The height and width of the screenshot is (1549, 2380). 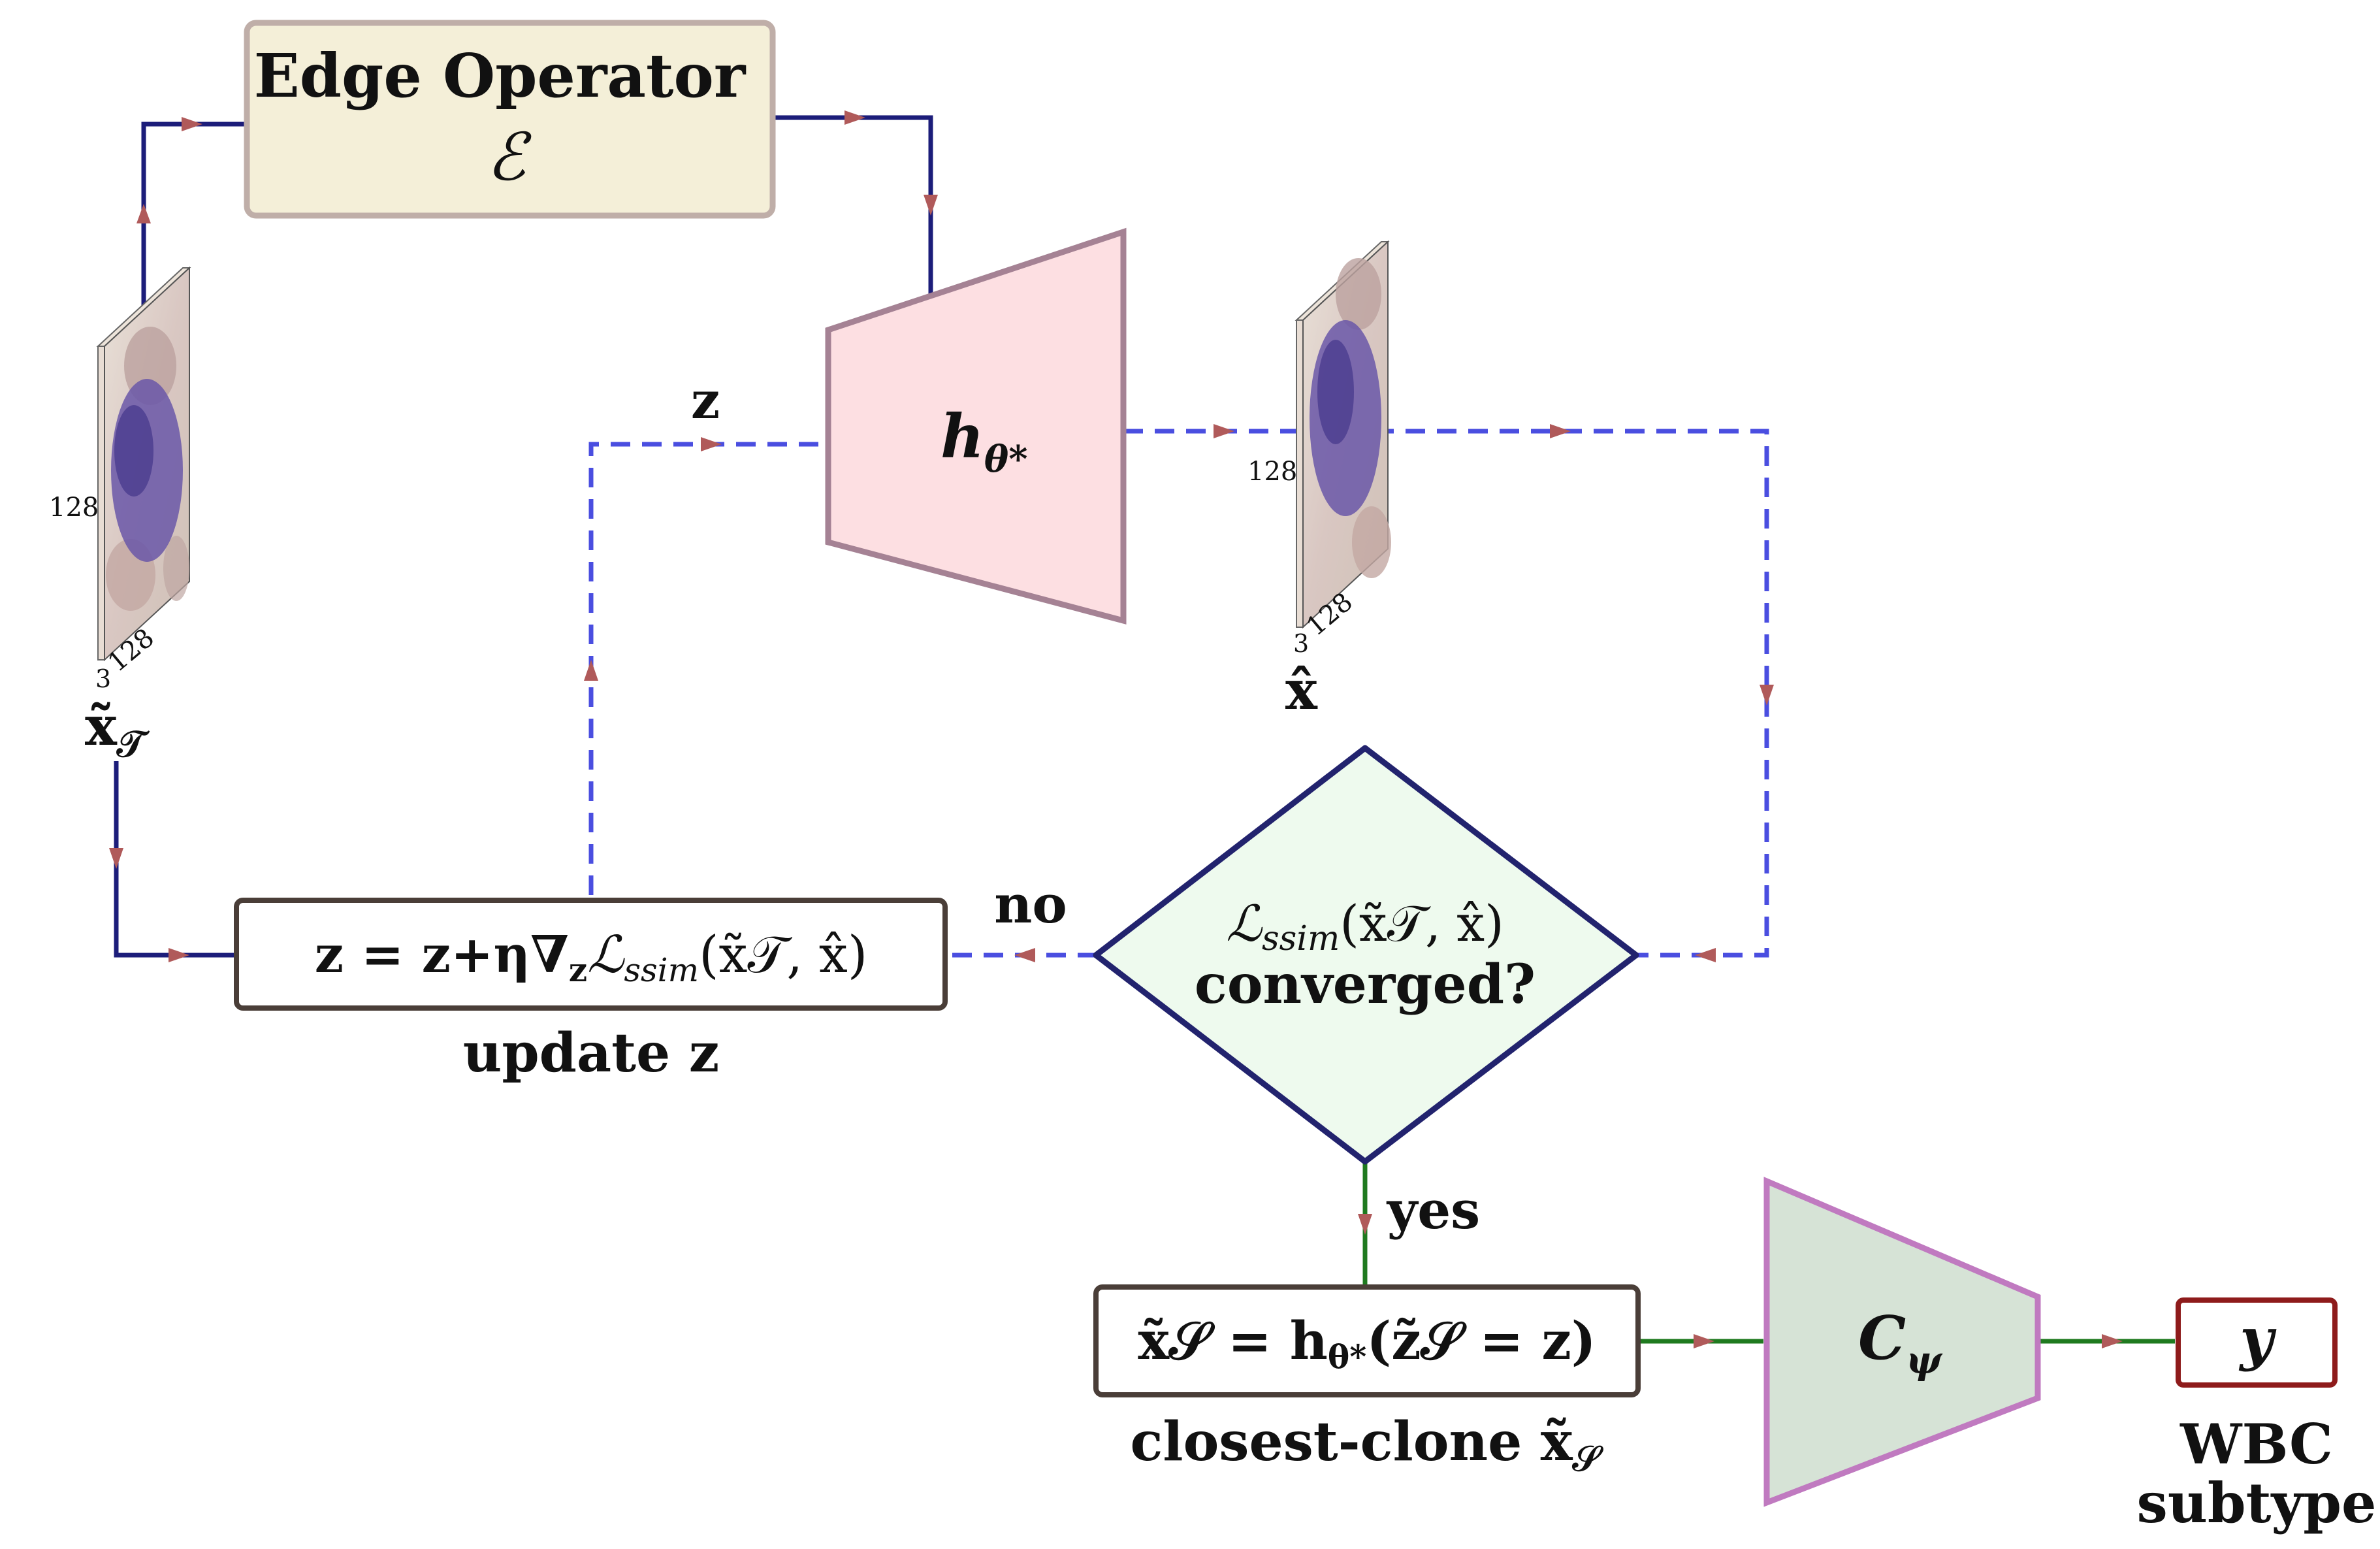 What do you see at coordinates (984, 441) in the screenshot?
I see `generator-label: hθ*` at bounding box center [984, 441].